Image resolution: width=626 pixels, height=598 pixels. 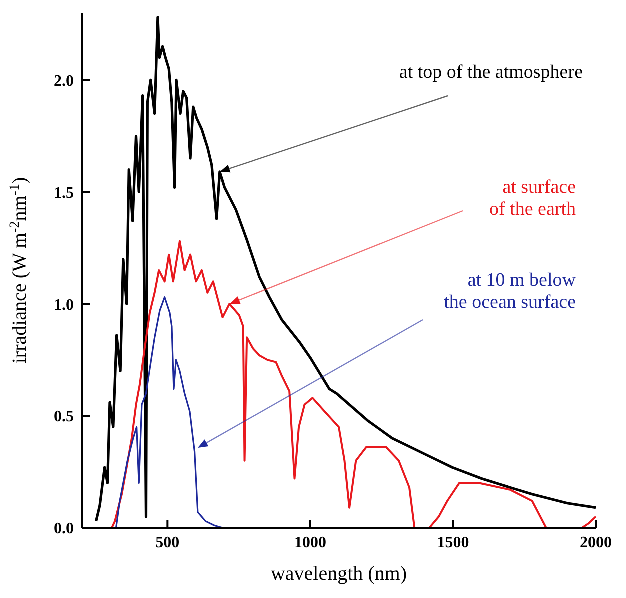 I want to click on annotation: at 10 m below the ocean surface, so click(x=510, y=291).